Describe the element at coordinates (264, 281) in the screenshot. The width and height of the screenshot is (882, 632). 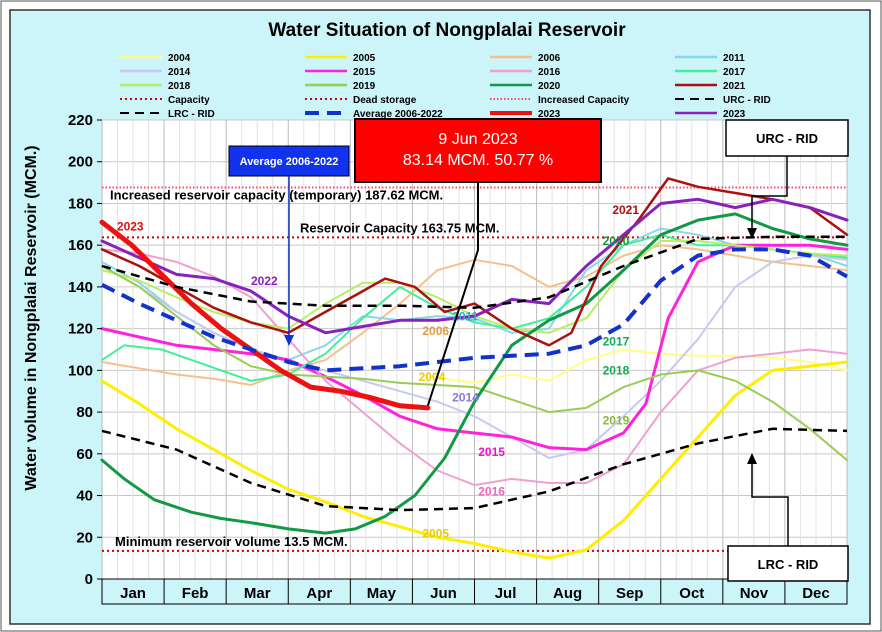
I see `series-label-2022: 2022` at that location.